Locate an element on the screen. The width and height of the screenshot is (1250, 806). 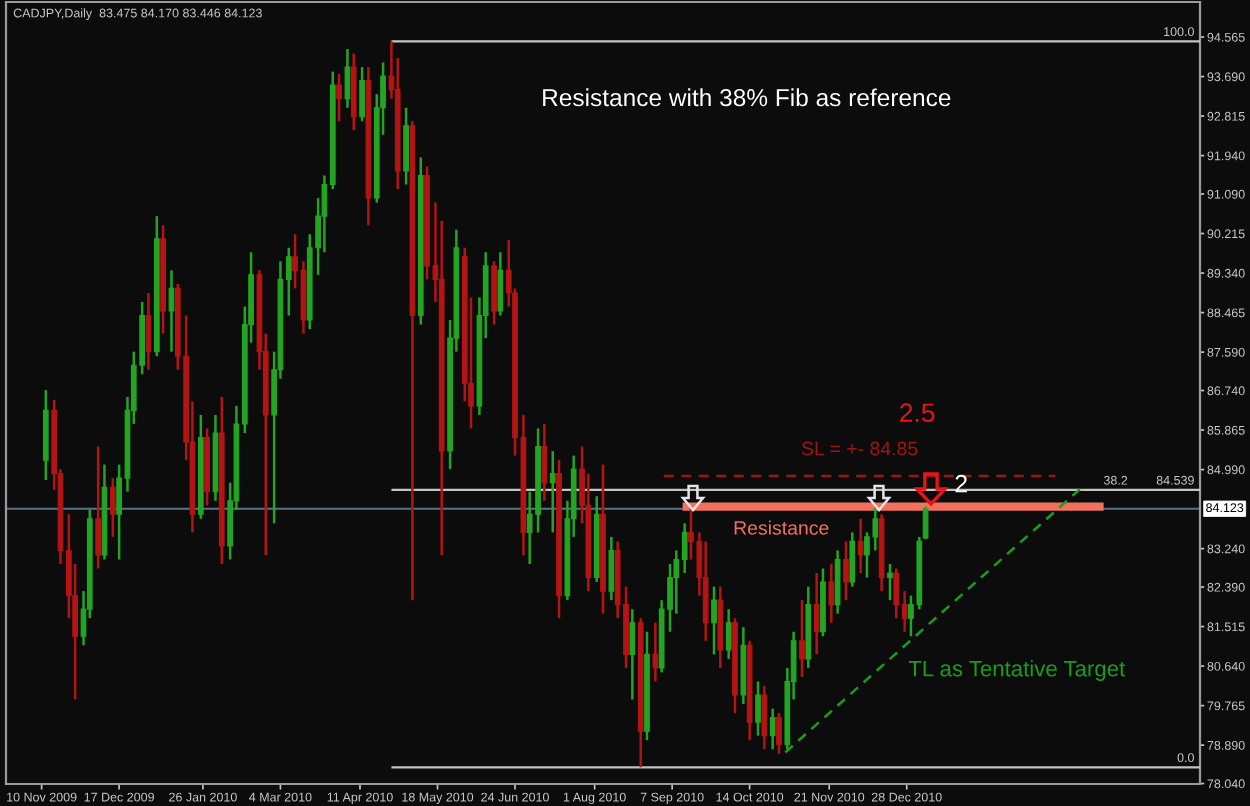
series-label: TL as Tentative Target is located at coordinates (1017, 670).